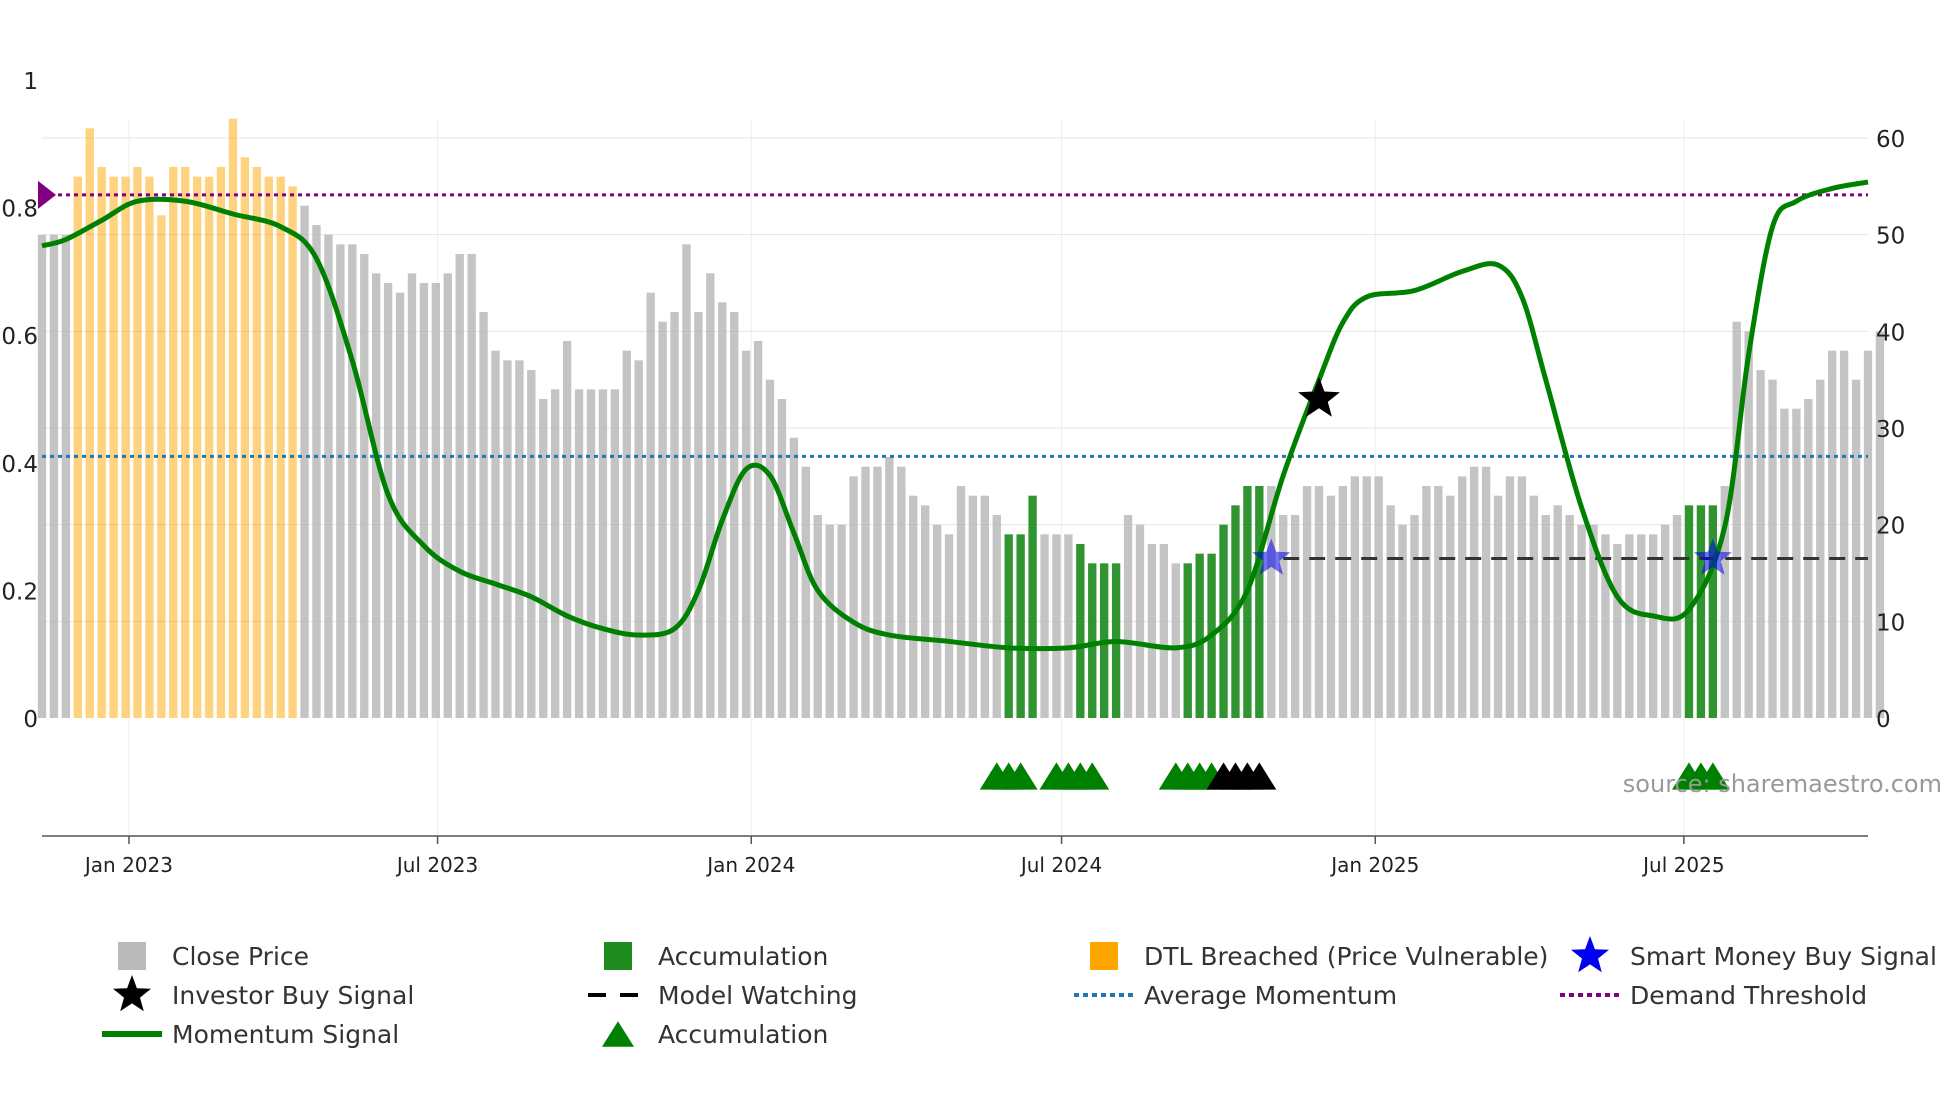 The image size is (1960, 1102). Describe the element at coordinates (263, 993) in the screenshot. I see `legend-item: Investor Buy Signal` at that location.